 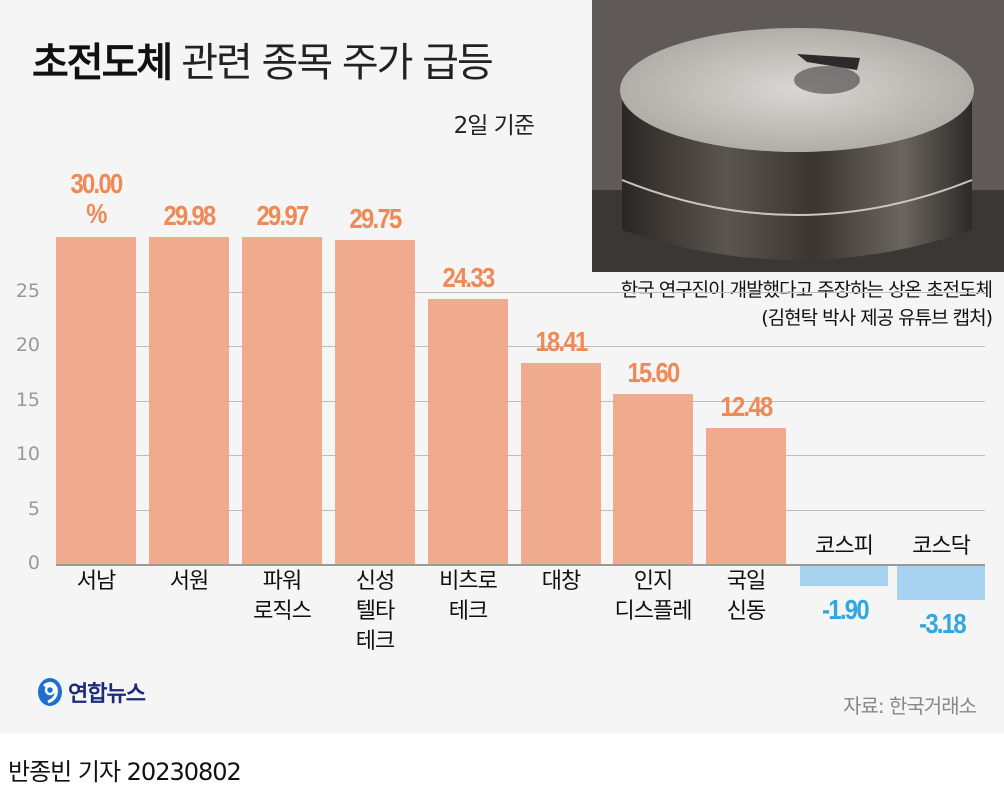 I want to click on yonhap-logo: 연합뉴스, so click(x=91, y=692).